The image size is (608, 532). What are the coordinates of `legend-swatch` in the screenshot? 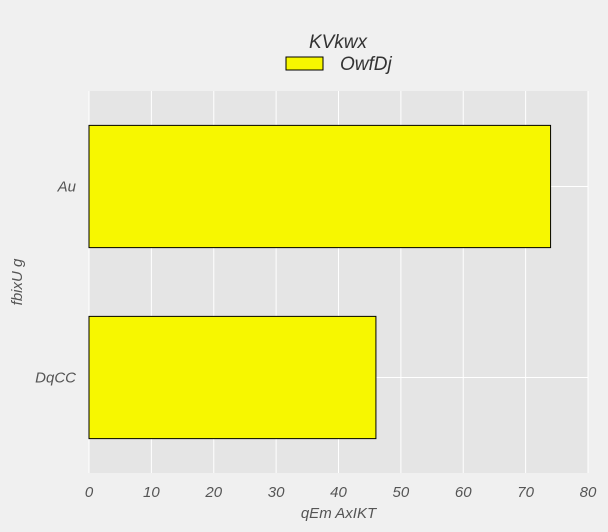 It's located at (304, 63).